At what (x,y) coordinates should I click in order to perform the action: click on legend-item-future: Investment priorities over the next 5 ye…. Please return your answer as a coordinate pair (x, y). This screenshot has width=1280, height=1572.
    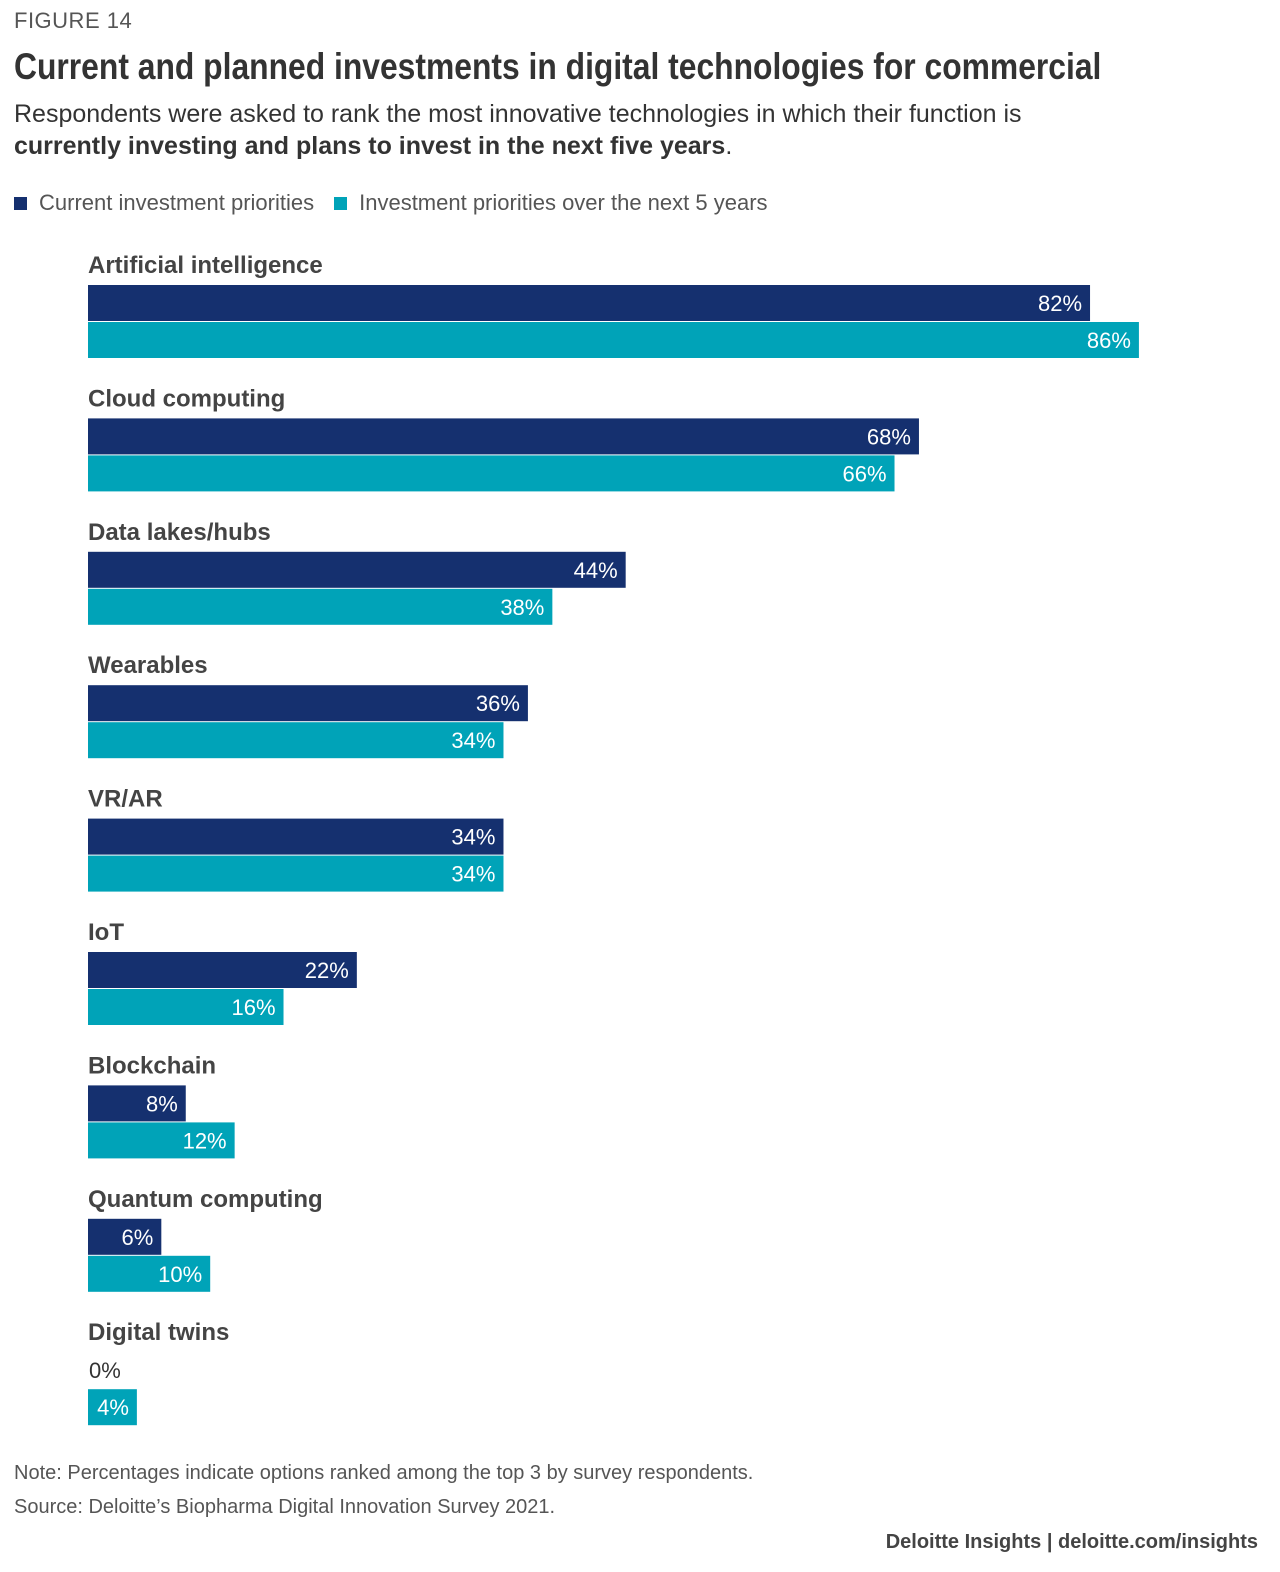
    Looking at the image, I should click on (551, 203).